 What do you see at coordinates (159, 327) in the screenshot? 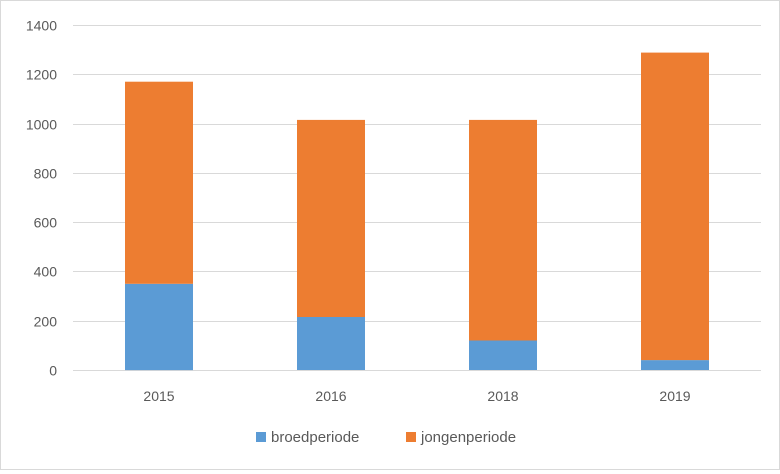
I see `bar-broedperiode-2015` at bounding box center [159, 327].